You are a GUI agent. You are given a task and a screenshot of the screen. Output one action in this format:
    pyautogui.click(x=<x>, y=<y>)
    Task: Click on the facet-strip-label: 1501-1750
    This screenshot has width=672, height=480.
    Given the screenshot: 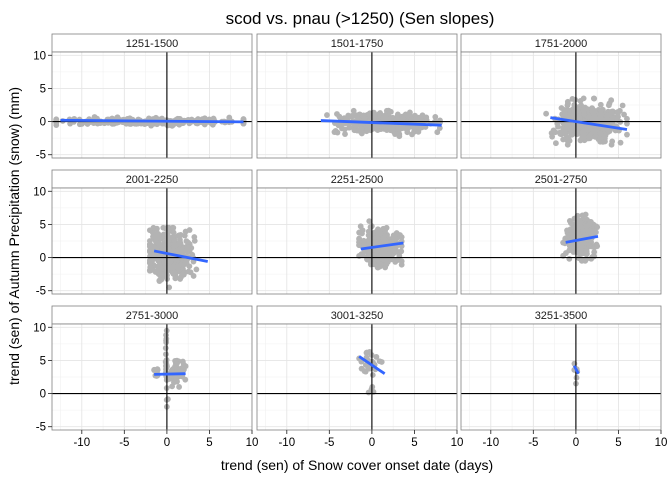 What is the action you would take?
    pyautogui.click(x=357, y=44)
    